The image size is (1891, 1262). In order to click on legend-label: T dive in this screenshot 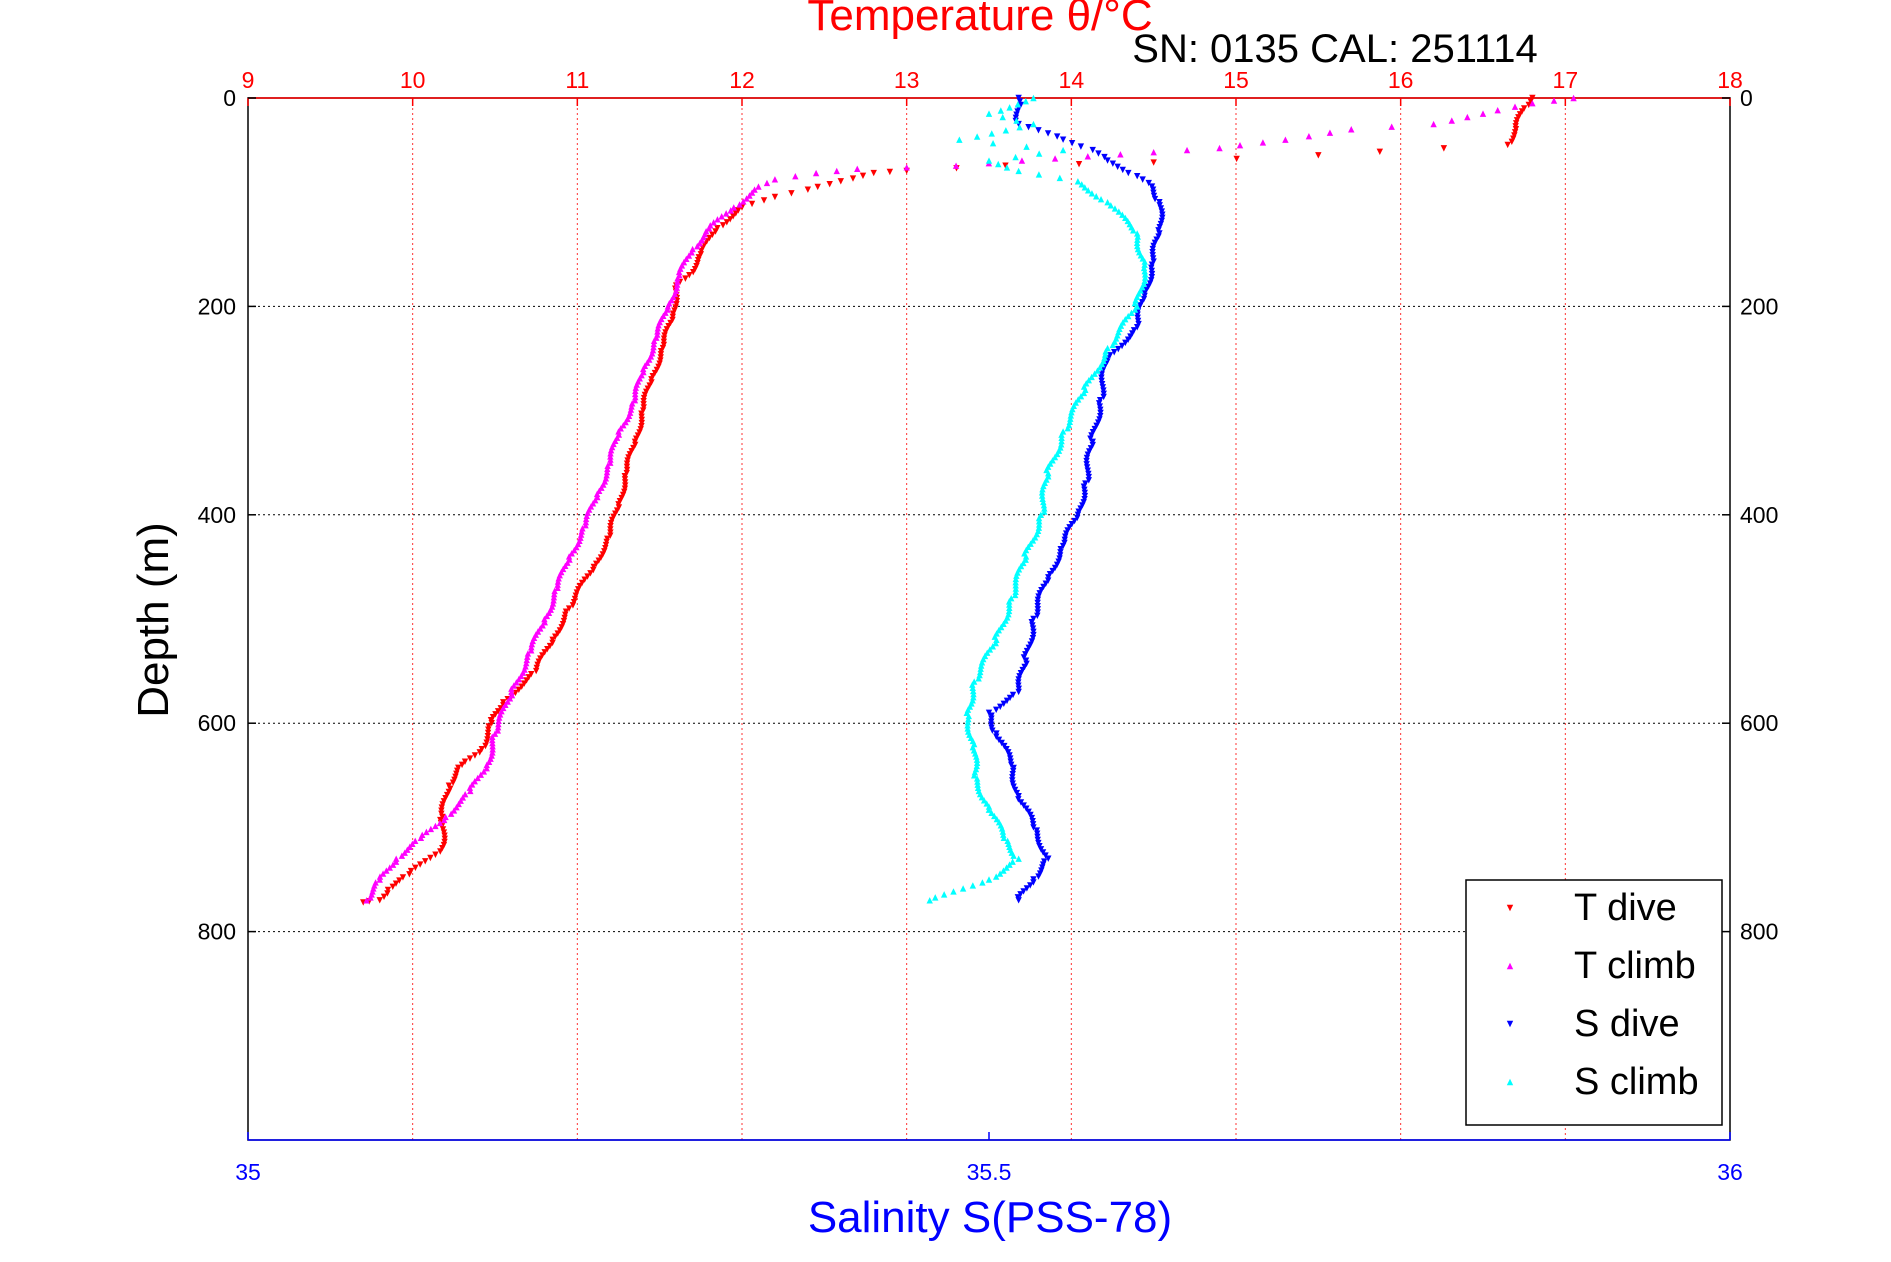, I will do `click(1625, 908)`.